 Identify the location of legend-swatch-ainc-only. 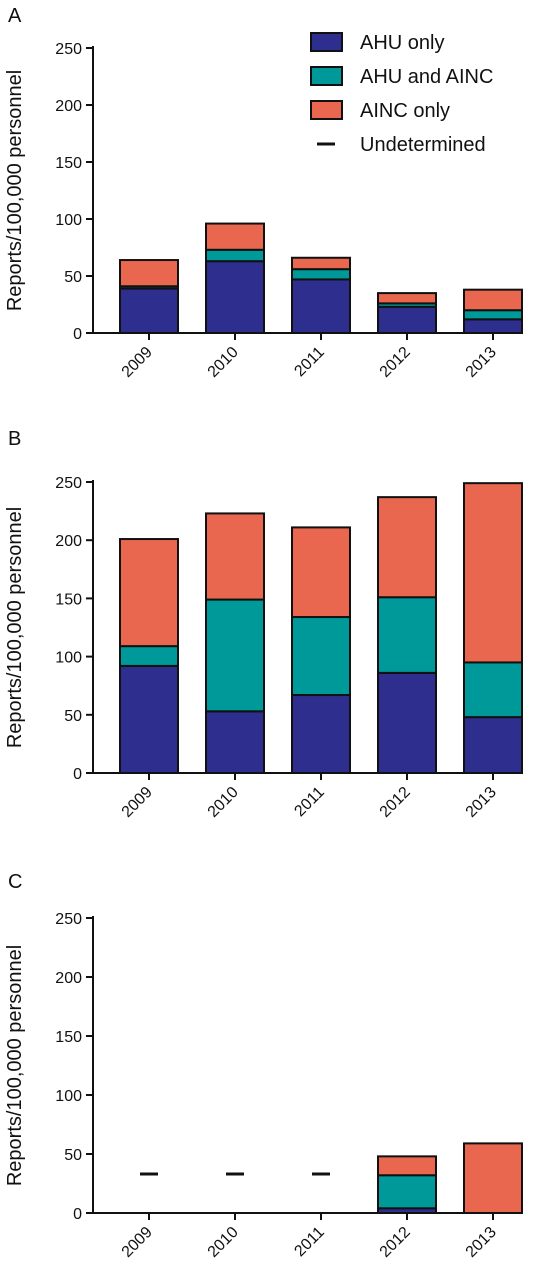
(326, 110).